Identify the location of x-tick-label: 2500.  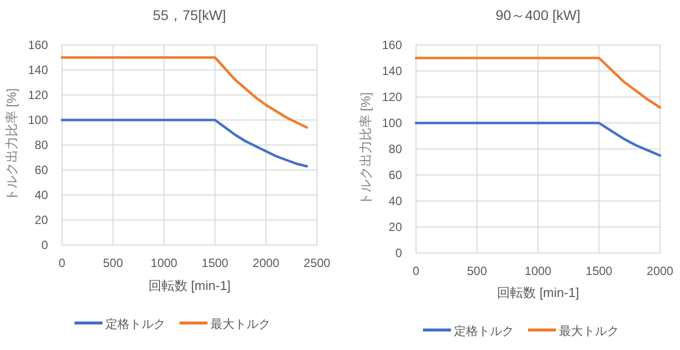
(317, 263).